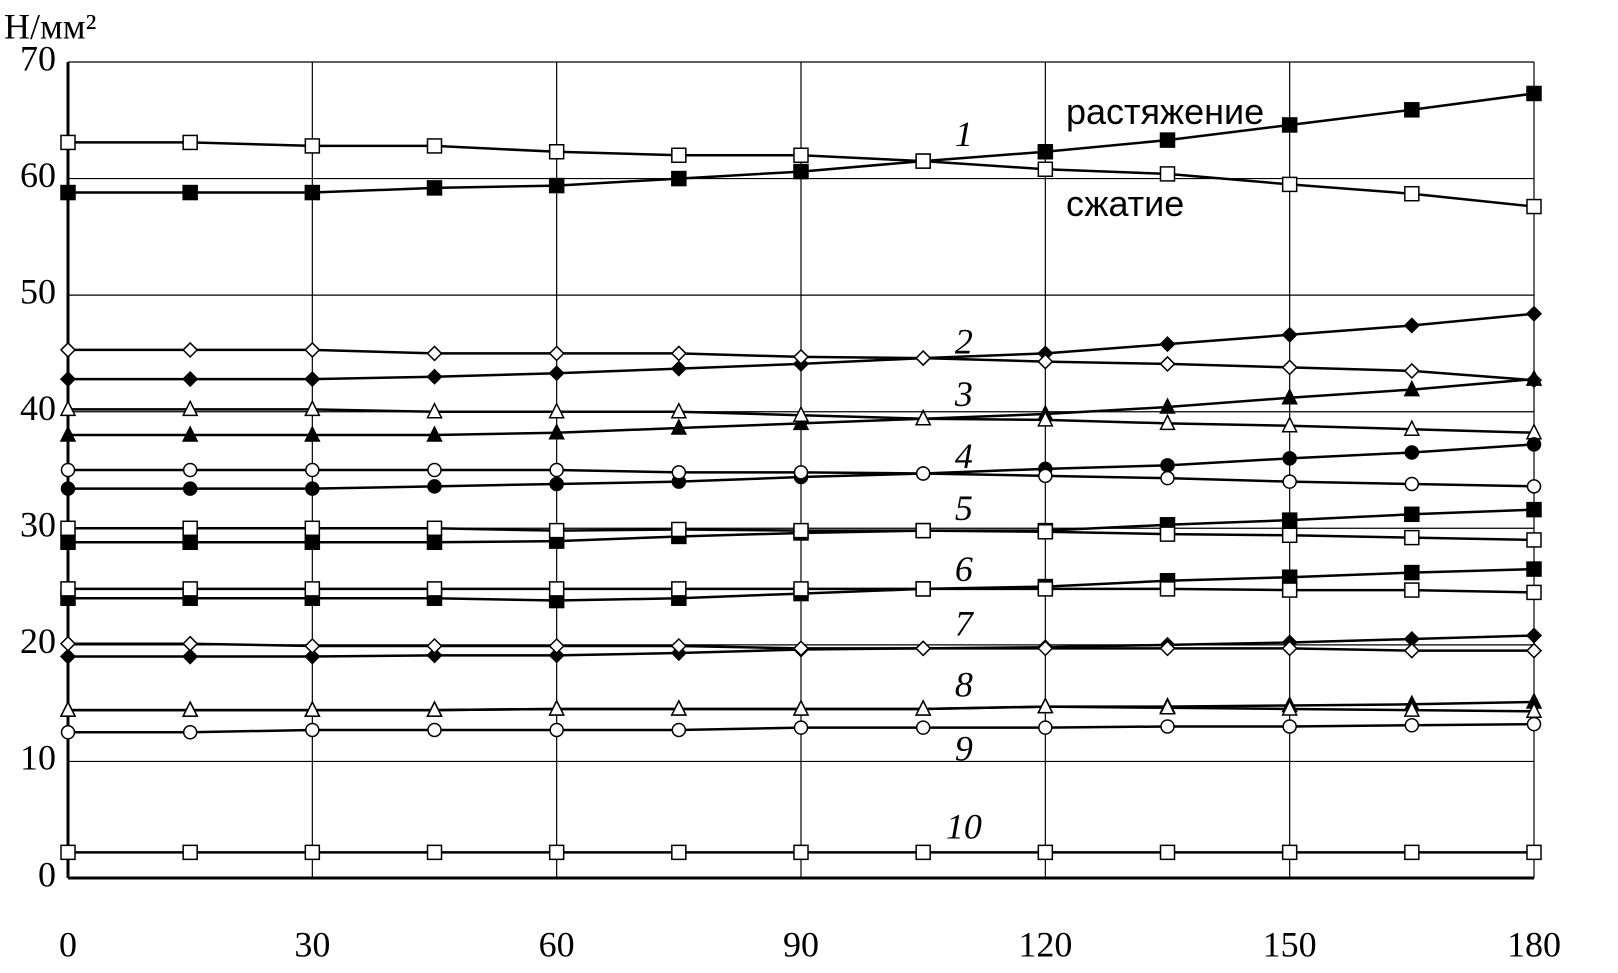 Image resolution: width=1618 pixels, height=973 pixels. I want to click on x-tick-label: 90, so click(801, 944).